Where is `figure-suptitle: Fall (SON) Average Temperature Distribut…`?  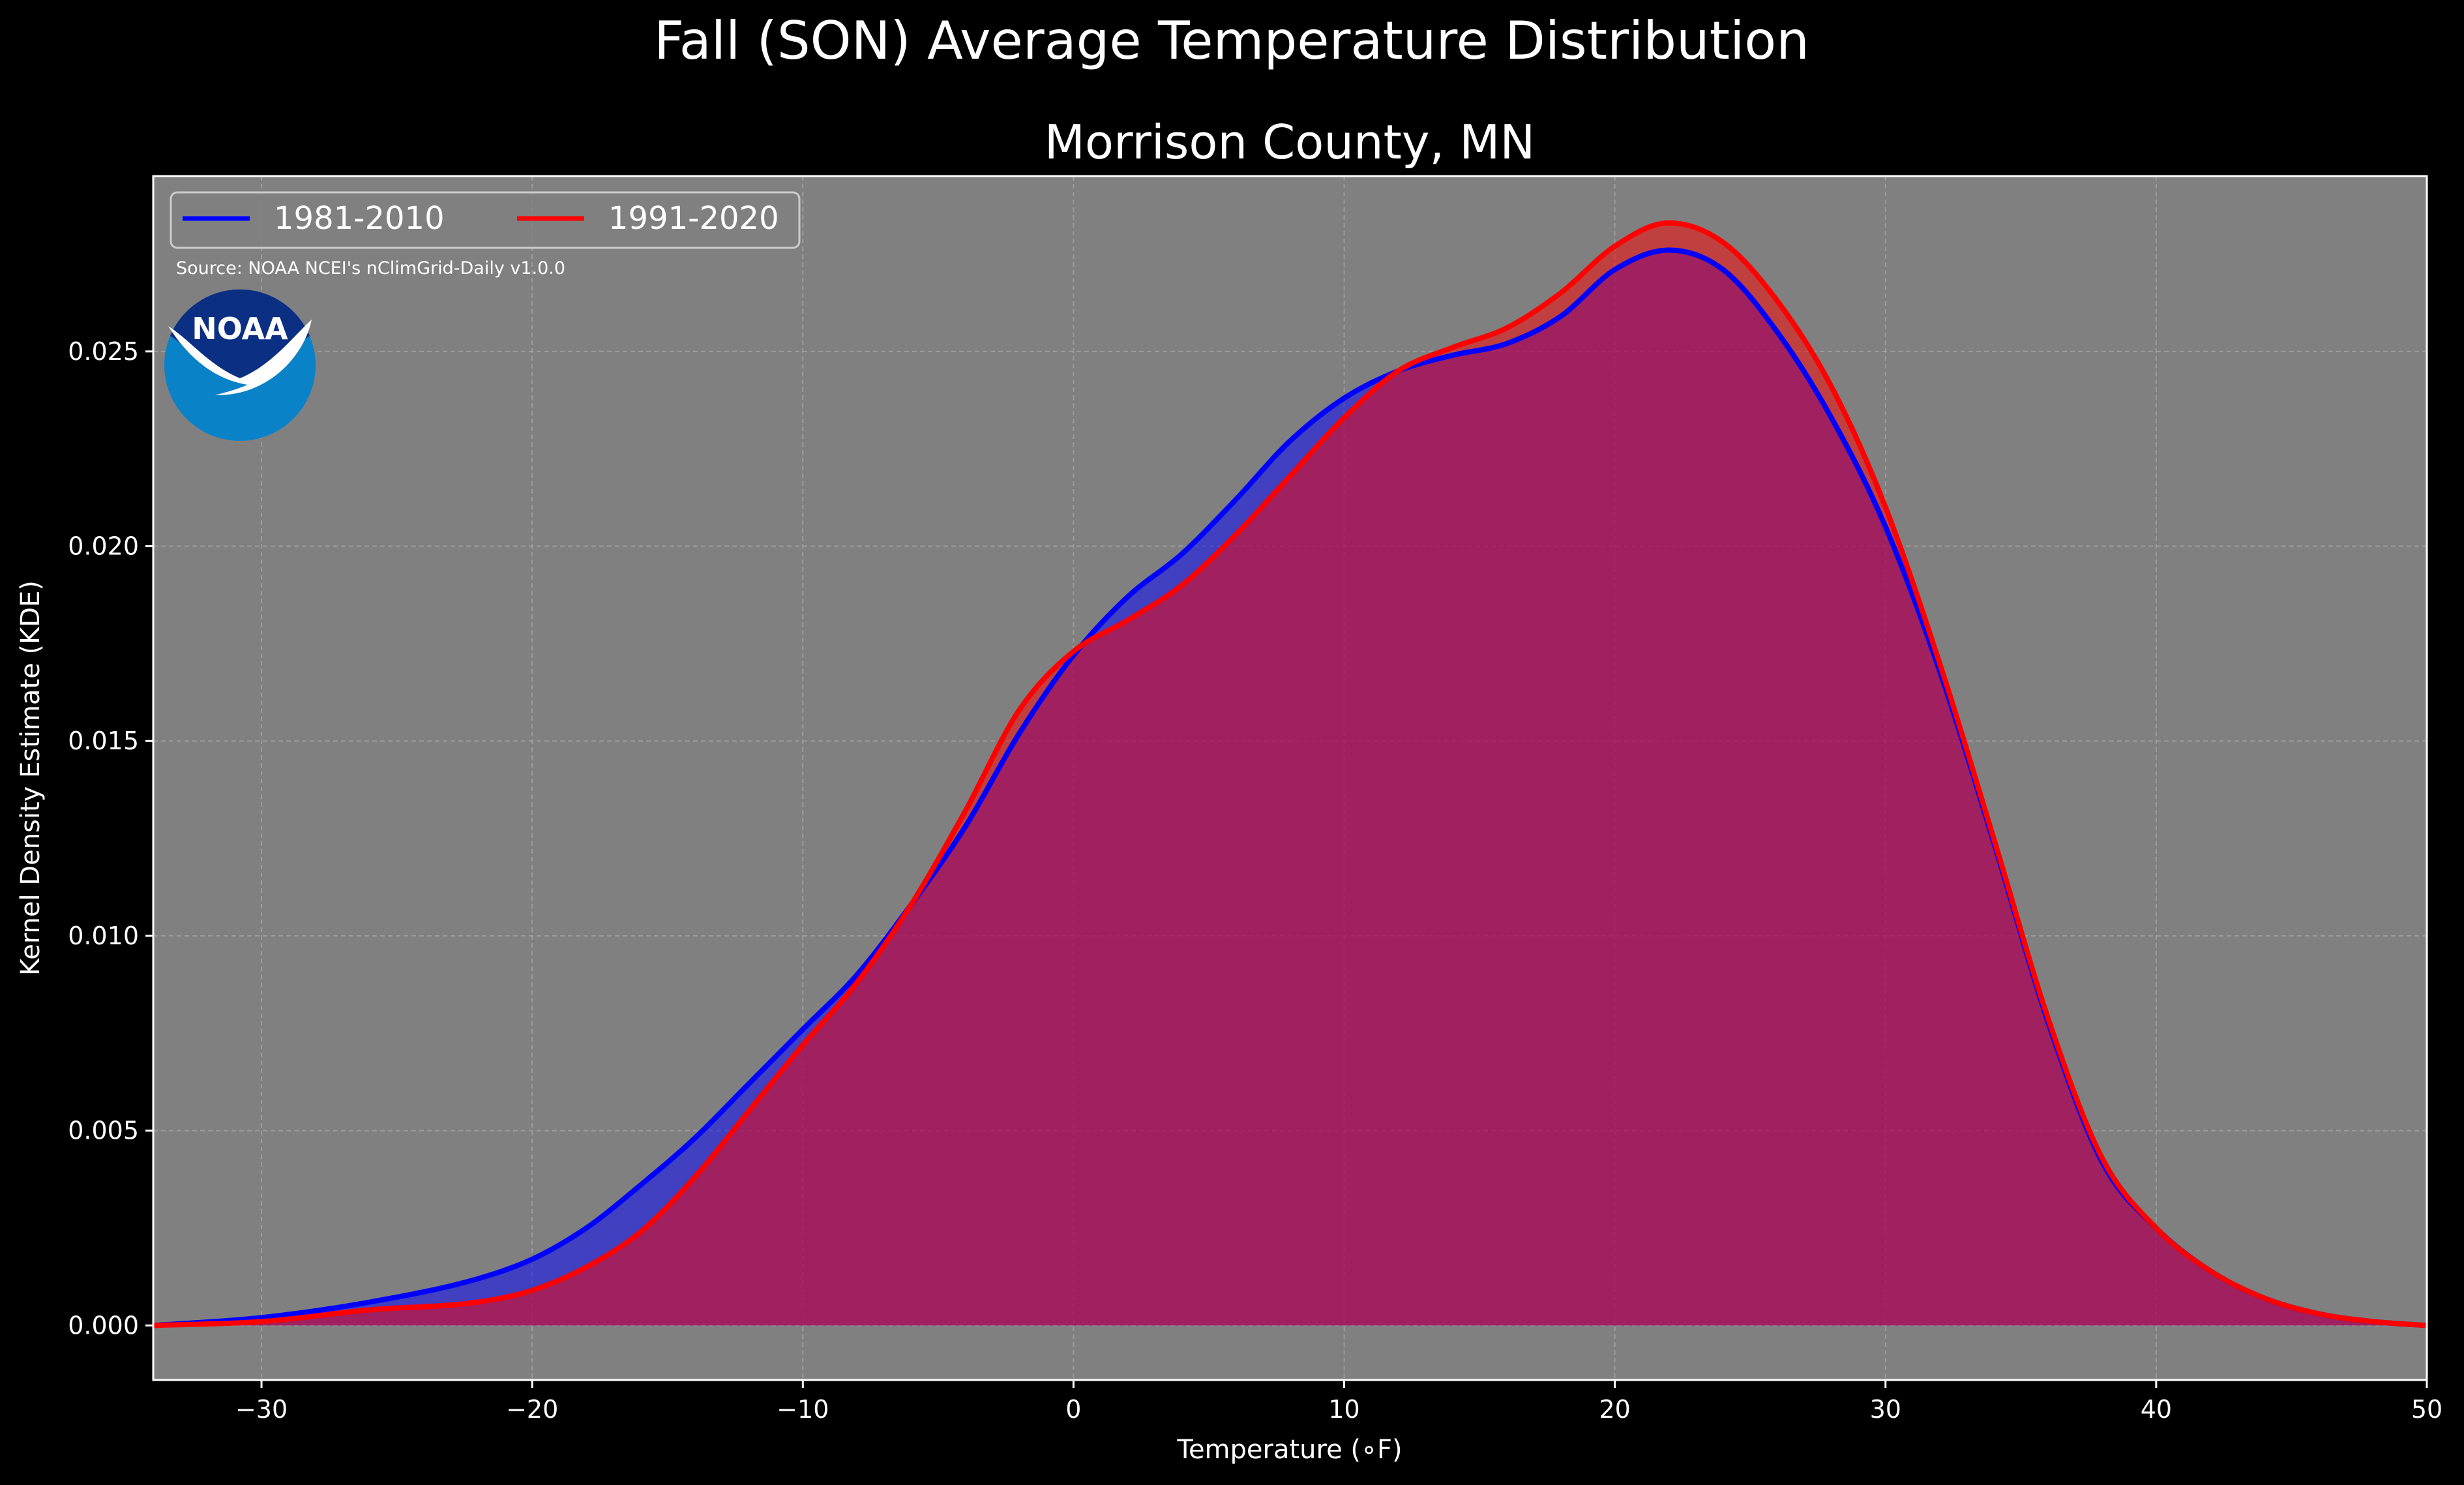
figure-suptitle: Fall (SON) Average Temperature Distribut… is located at coordinates (1231, 40).